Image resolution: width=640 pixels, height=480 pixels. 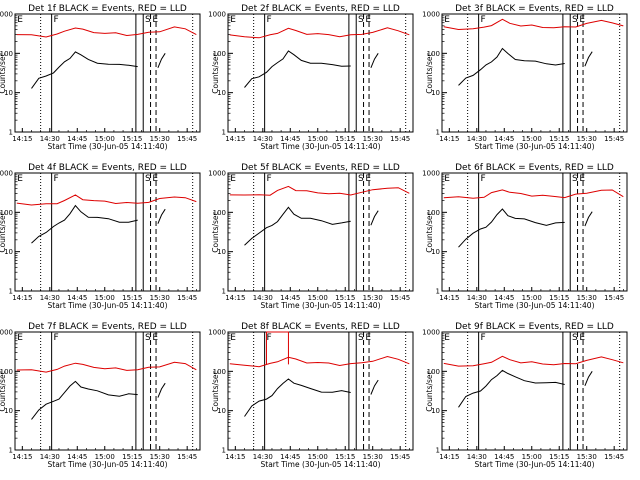 What do you see at coordinates (320, 327) in the screenshot?
I see `panel-title: Det 8f BLACK = Events, RED = LLD` at bounding box center [320, 327].